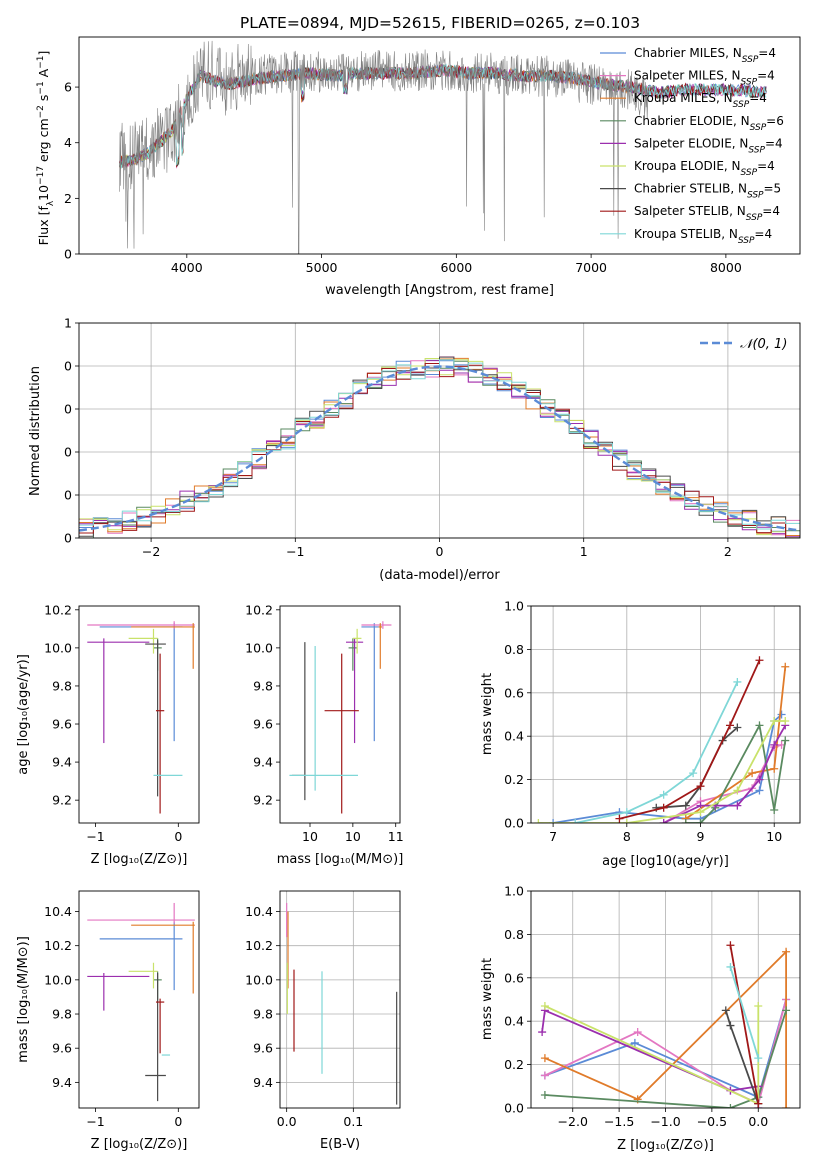  I want to click on x-tick-label: 11, so click(396, 836).